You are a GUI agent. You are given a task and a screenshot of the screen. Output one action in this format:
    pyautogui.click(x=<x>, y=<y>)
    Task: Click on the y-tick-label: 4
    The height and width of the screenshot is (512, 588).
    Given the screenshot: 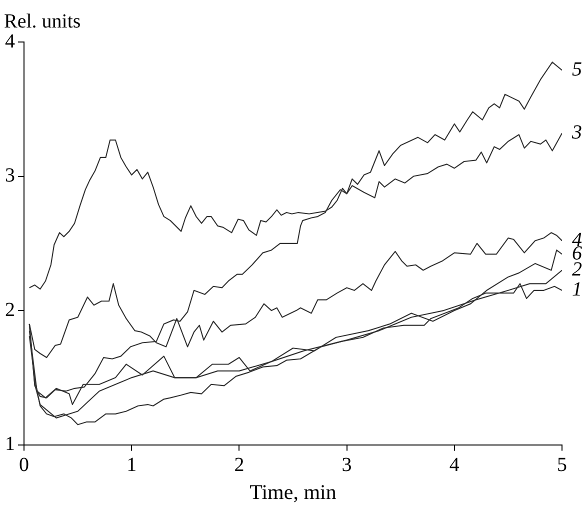 What is the action you would take?
    pyautogui.click(x=10, y=41)
    